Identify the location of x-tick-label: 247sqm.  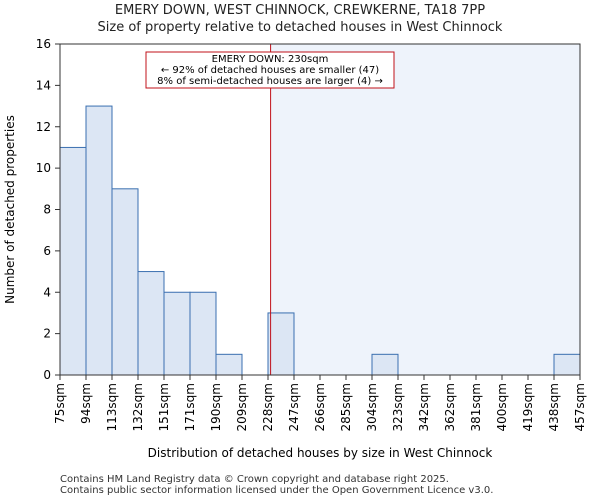
(294, 407).